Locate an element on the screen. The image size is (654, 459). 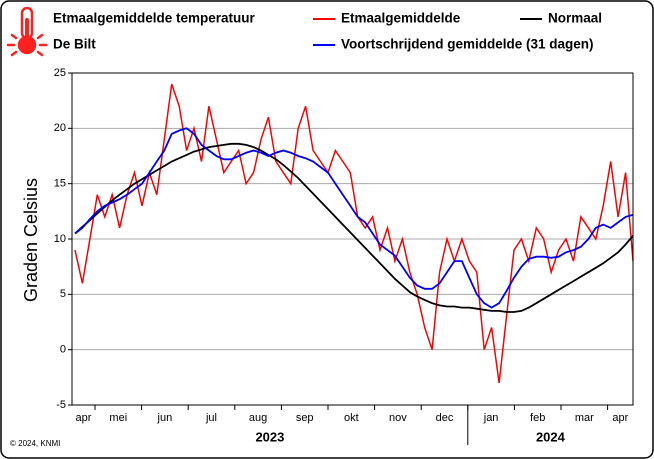
legend-label: Normaal is located at coordinates (575, 18).